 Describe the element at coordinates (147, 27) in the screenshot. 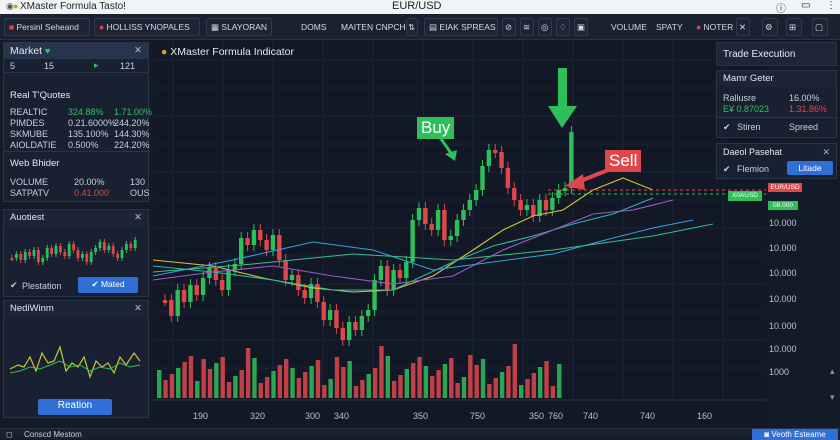

I see `toolbar-item-holliss: ● HOLLISS YNOPALES` at that location.